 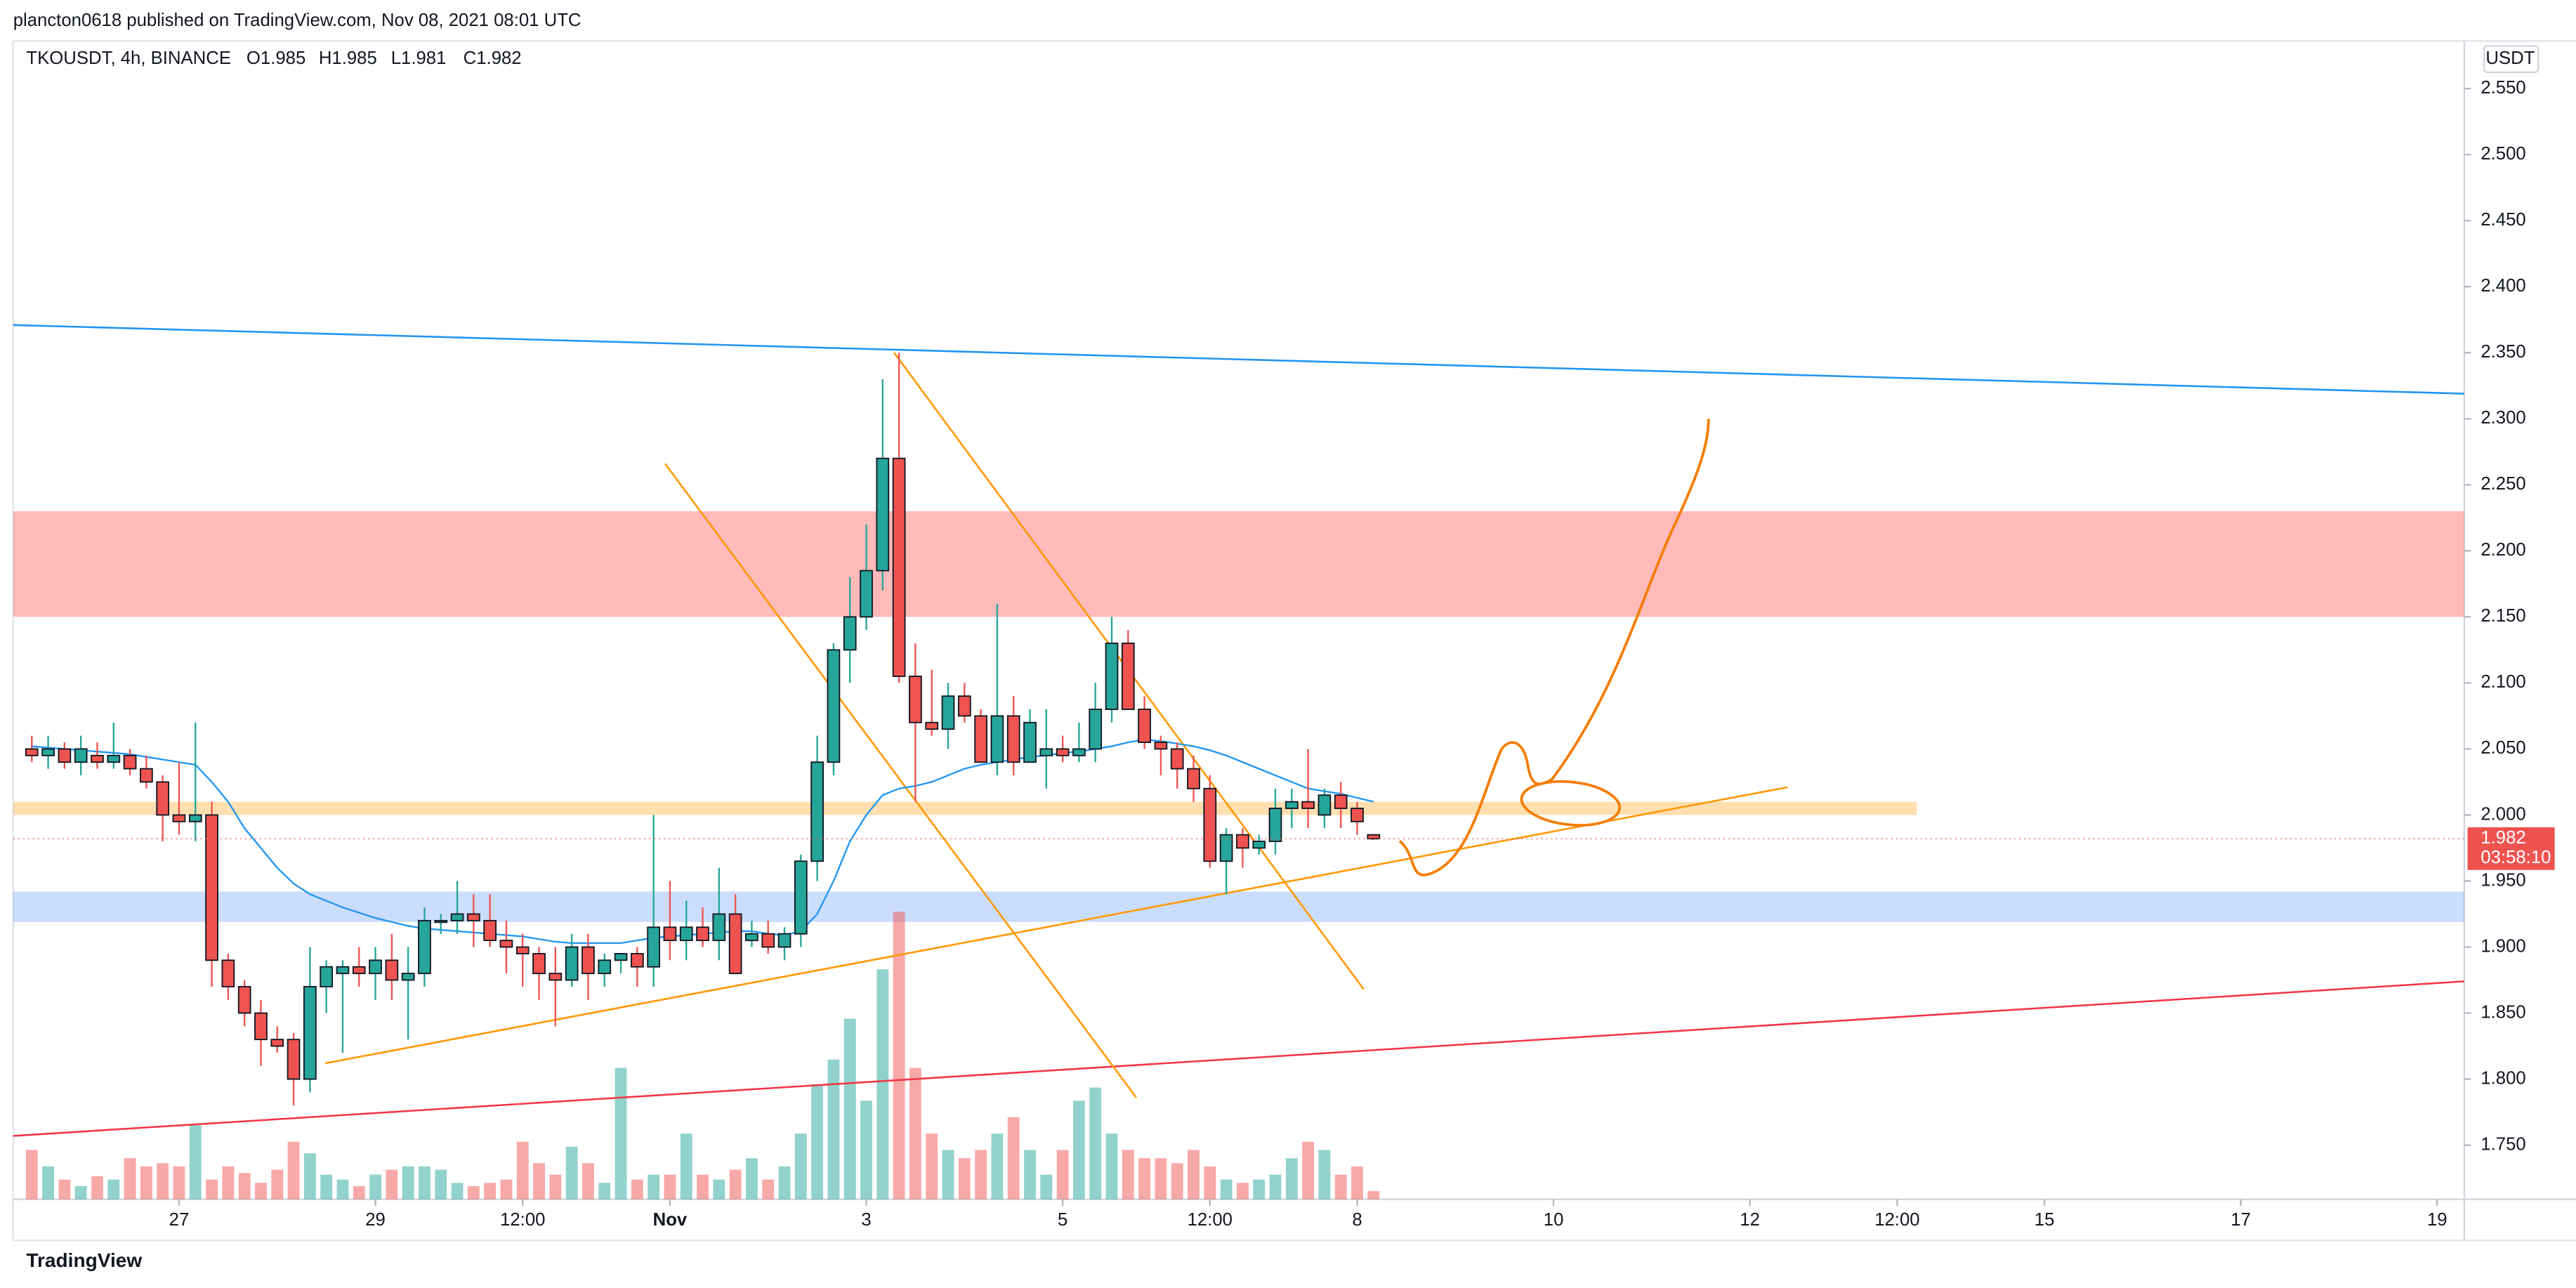 What do you see at coordinates (2510, 58) in the screenshot?
I see `currency: USDT` at bounding box center [2510, 58].